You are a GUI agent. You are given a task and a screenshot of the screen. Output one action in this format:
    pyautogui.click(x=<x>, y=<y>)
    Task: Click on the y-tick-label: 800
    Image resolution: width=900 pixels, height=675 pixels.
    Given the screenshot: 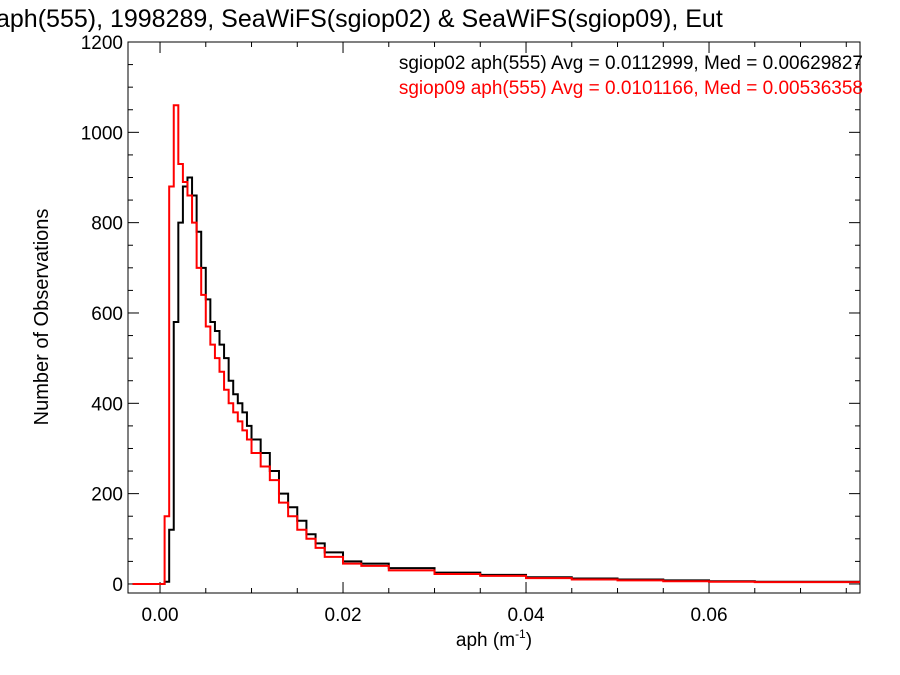 What is the action you would take?
    pyautogui.click(x=107, y=224)
    